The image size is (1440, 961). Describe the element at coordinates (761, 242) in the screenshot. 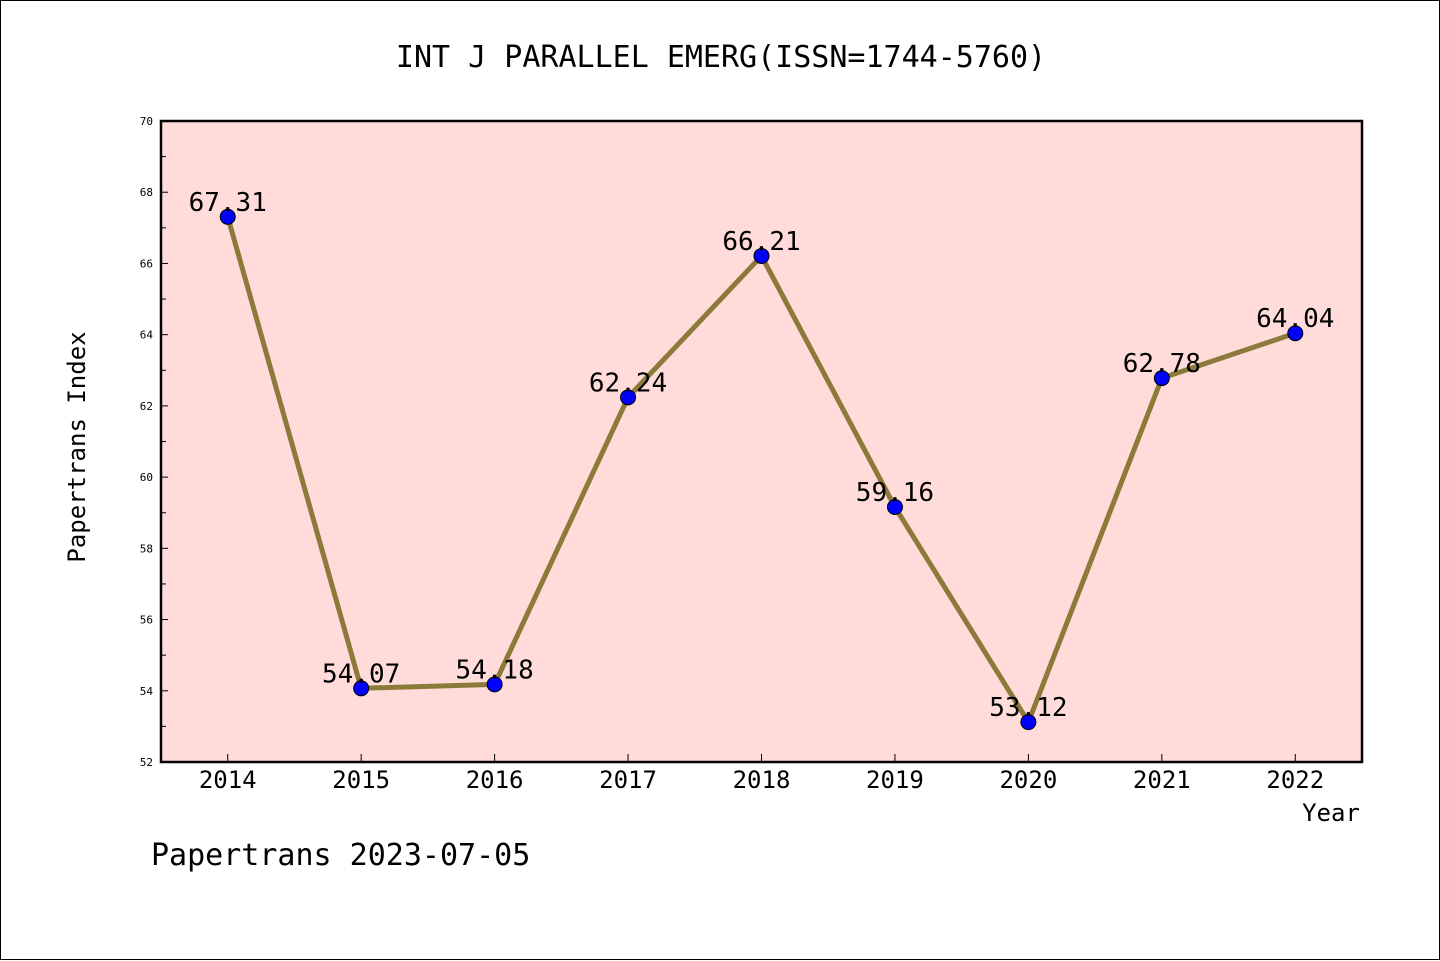

I see `data-label: 66.21` at that location.